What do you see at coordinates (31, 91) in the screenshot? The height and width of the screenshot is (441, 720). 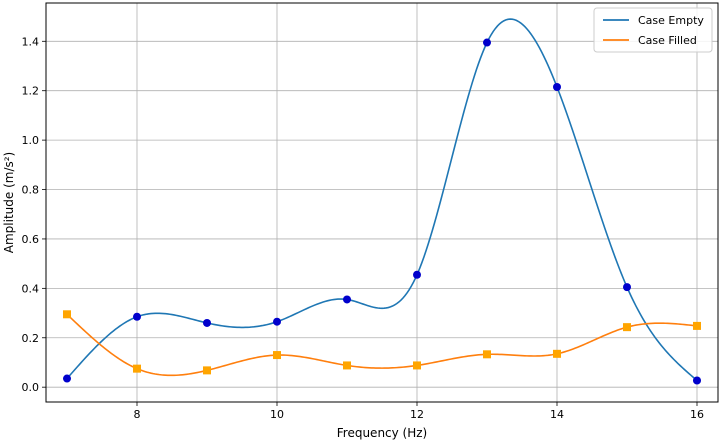 I see `y-tick-label: 1.2` at bounding box center [31, 91].